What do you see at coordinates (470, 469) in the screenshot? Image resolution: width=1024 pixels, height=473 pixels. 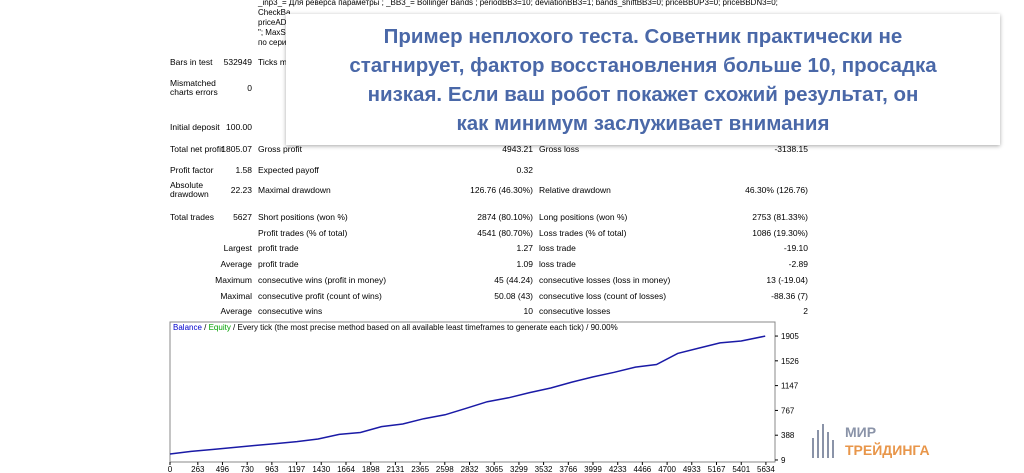 I see `x-tick-label: 2832` at bounding box center [470, 469].